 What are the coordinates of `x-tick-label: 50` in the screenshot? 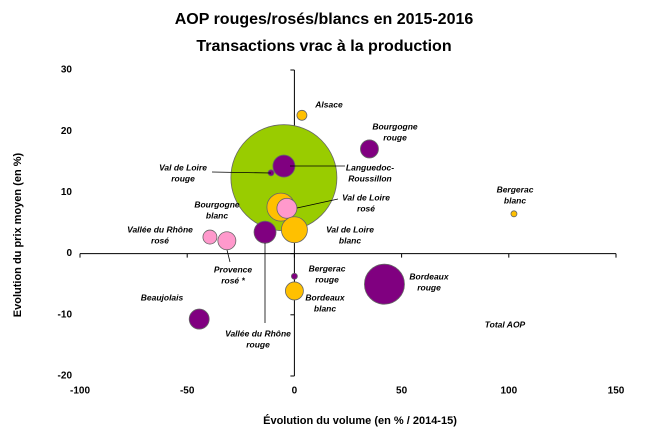 It's located at (402, 391).